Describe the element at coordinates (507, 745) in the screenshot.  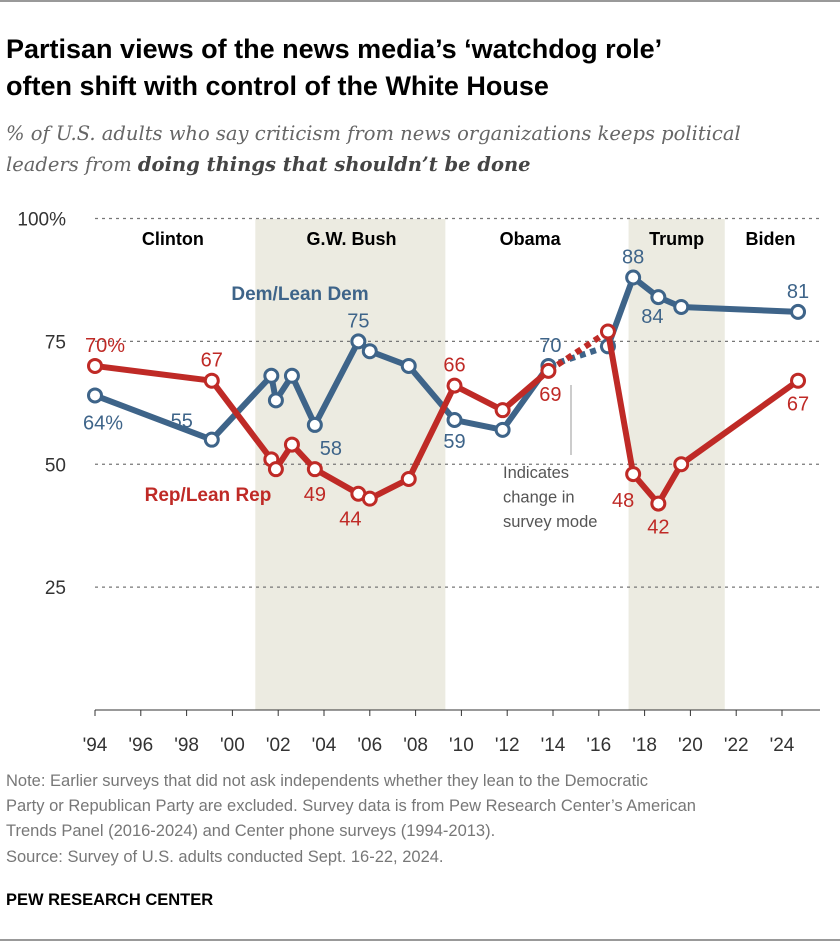
I see `x-tick-label: '12` at that location.